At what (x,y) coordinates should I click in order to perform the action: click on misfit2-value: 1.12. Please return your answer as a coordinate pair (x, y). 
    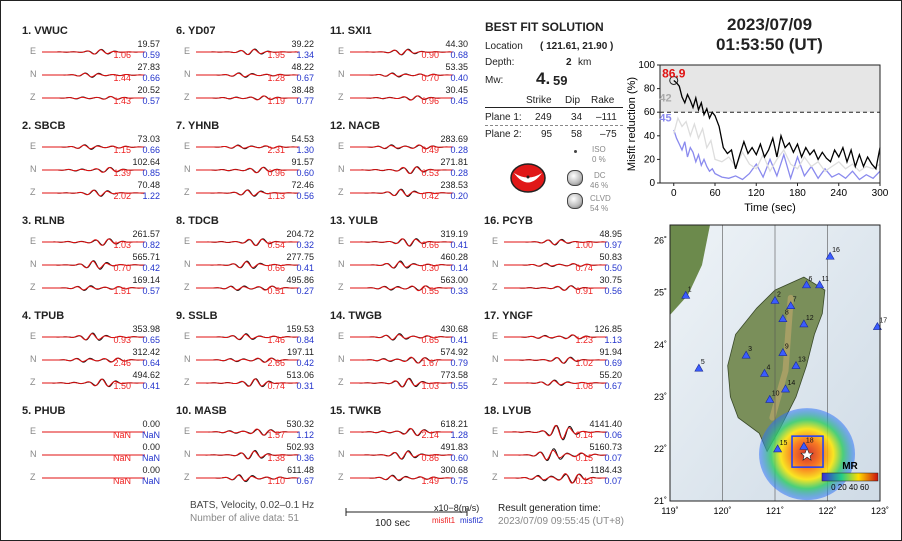
    Looking at the image, I should click on (305, 435).